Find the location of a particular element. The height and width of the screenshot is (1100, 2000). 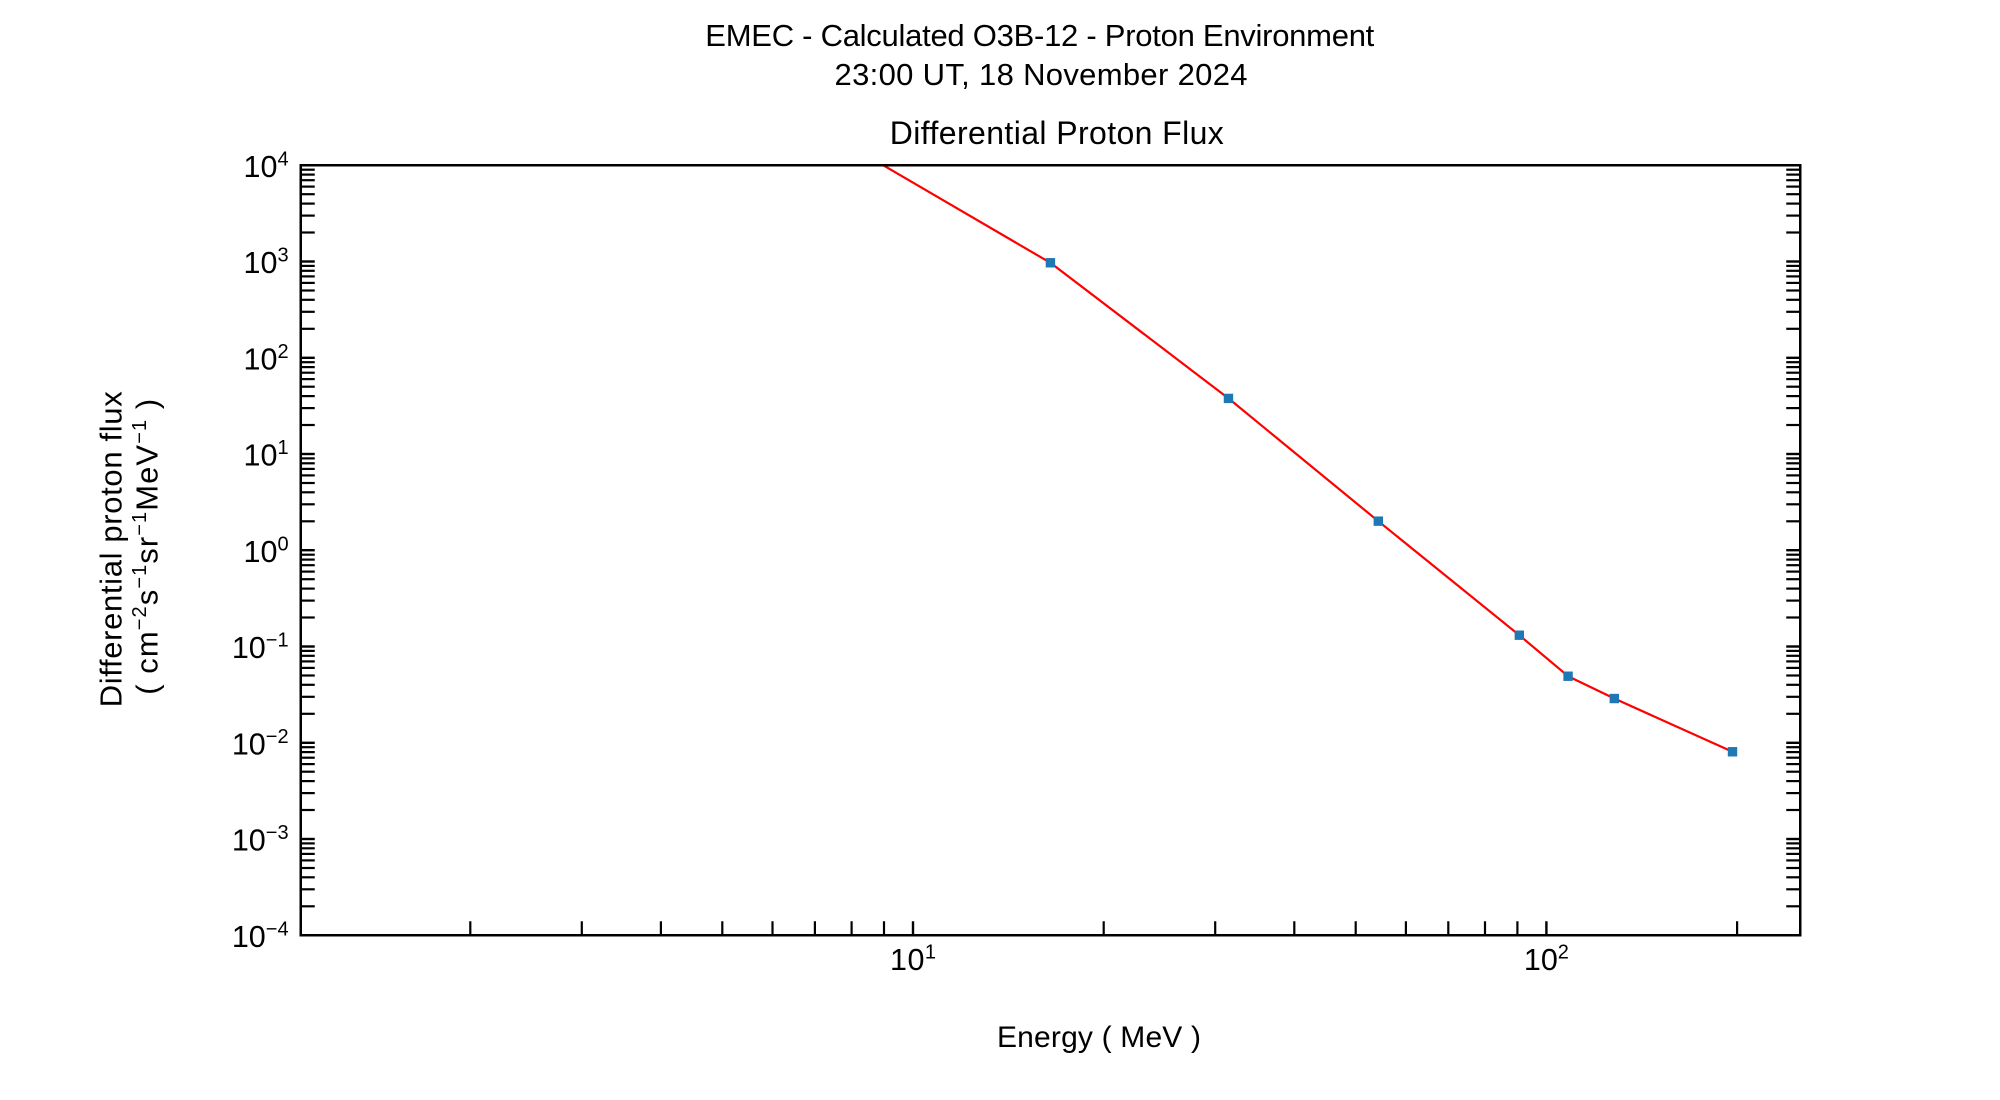

svg-text: 10⁻⁴ is located at coordinates (260, 936).